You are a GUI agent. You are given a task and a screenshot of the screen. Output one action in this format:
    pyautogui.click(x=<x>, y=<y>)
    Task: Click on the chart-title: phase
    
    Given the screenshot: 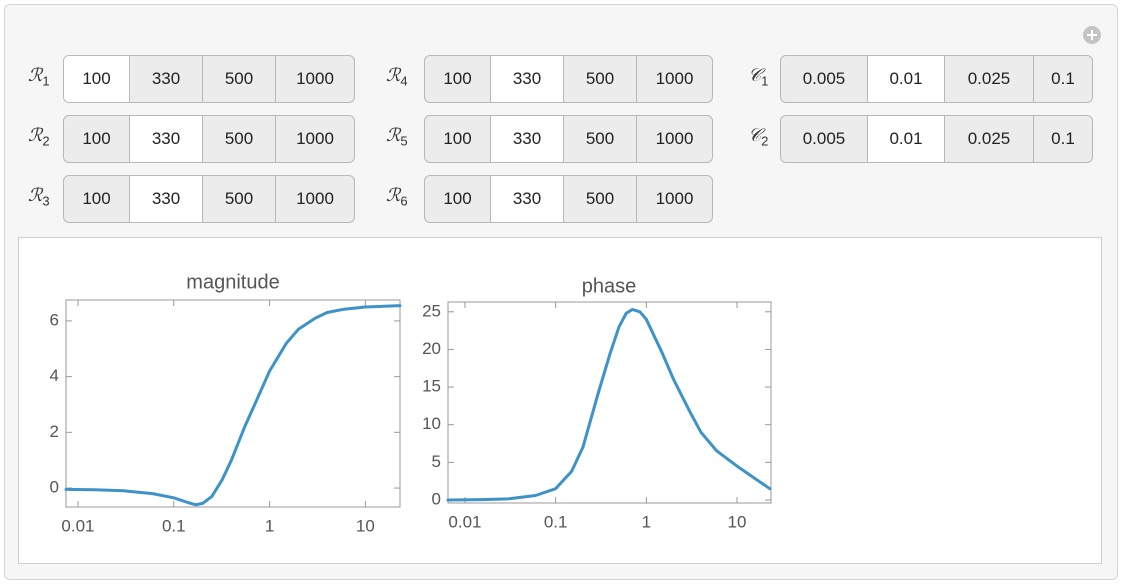 What is the action you would take?
    pyautogui.click(x=609, y=286)
    